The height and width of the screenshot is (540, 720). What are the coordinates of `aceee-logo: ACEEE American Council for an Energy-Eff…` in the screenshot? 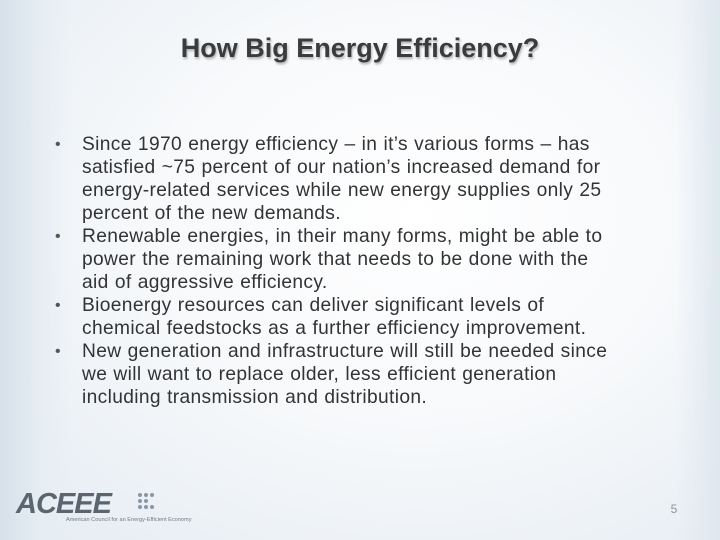 It's located at (106, 509).